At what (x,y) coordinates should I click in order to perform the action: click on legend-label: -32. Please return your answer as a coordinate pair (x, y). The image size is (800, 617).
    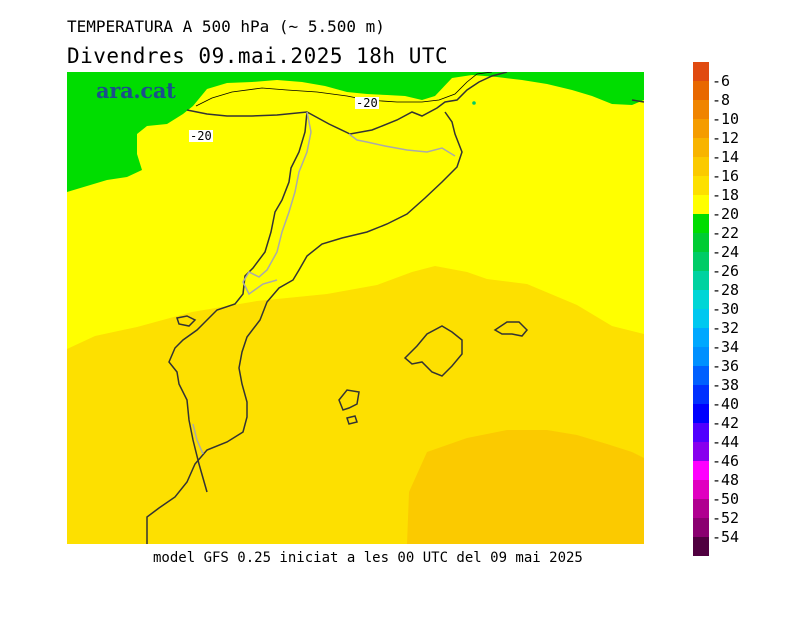
    Looking at the image, I should click on (726, 327).